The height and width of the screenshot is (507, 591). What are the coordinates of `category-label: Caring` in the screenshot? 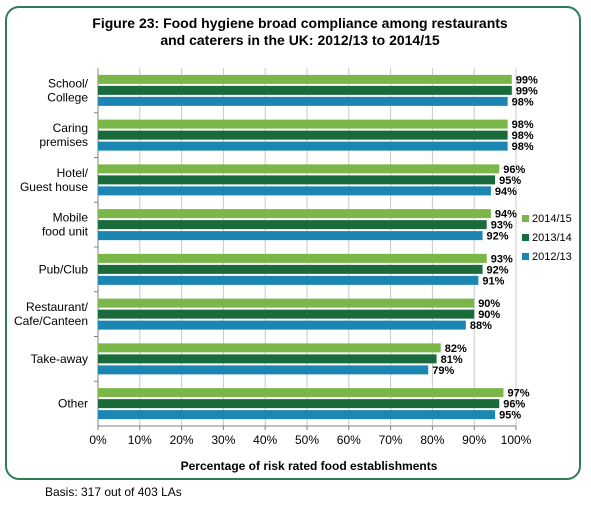 It's located at (70, 128).